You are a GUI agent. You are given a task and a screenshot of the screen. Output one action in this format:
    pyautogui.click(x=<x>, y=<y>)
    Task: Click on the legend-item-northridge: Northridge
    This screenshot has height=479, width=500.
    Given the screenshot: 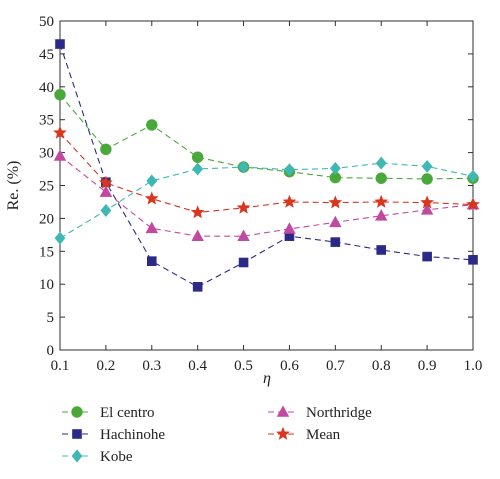 What is the action you would take?
    pyautogui.click(x=320, y=413)
    